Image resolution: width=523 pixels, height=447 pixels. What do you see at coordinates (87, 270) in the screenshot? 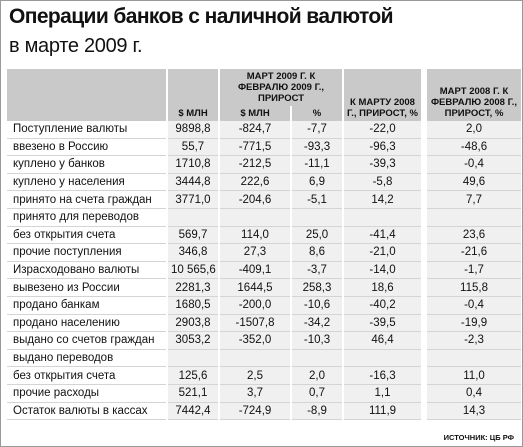
I see `row-label: Израсходовано валюты` at bounding box center [87, 270].